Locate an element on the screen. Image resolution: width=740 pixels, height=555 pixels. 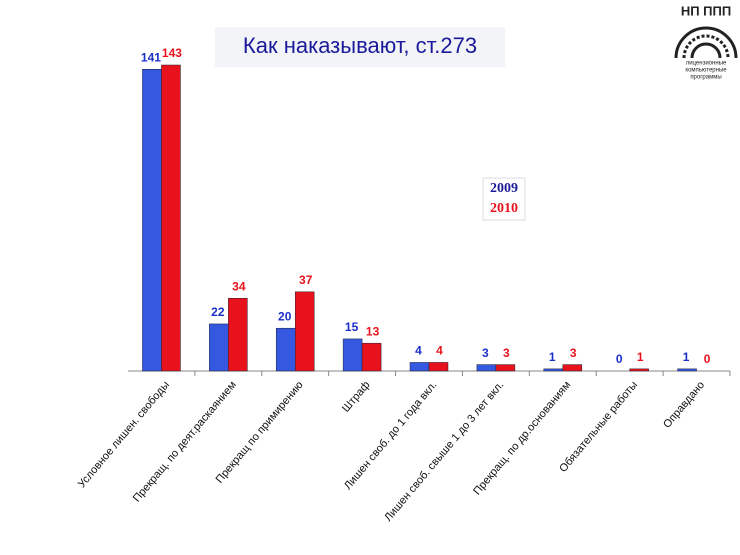
value-label: 22 is located at coordinates (218, 312).